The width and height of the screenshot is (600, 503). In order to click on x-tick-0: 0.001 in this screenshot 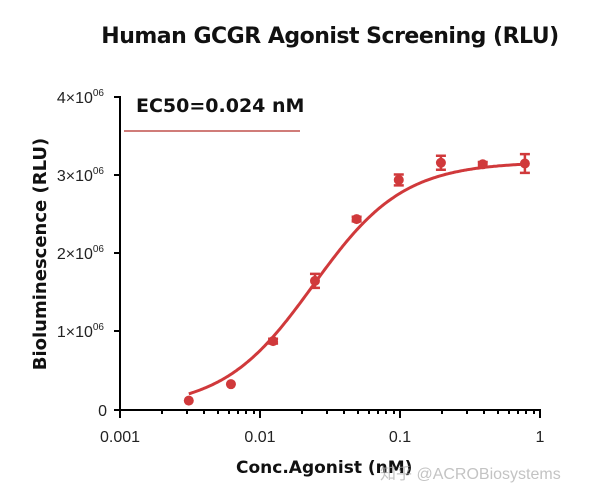, I will do `click(120, 437)`.